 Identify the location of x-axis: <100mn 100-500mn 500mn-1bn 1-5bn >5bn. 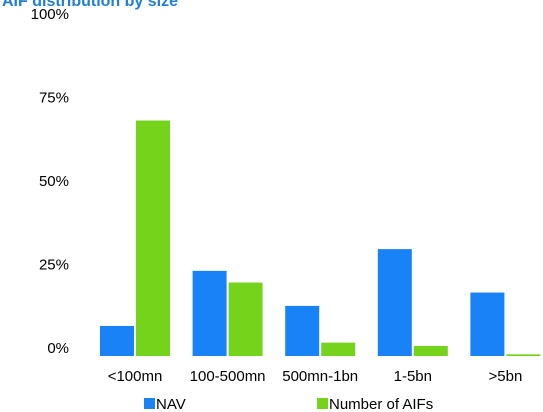
(315, 376).